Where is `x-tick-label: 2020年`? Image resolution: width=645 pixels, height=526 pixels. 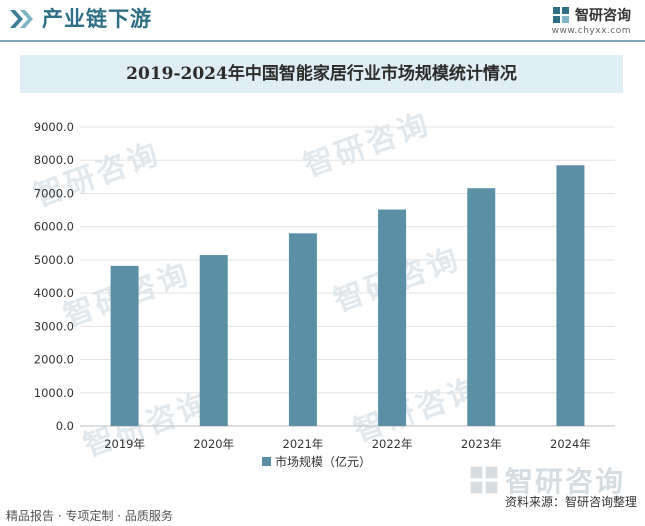 x-tick-label: 2020年 is located at coordinates (213, 444).